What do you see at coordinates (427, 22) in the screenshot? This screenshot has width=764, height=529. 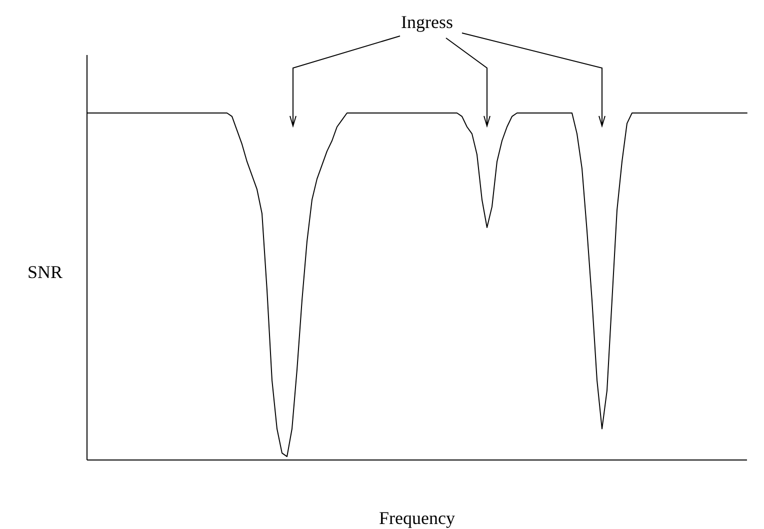 I see `text: Ingress` at bounding box center [427, 22].